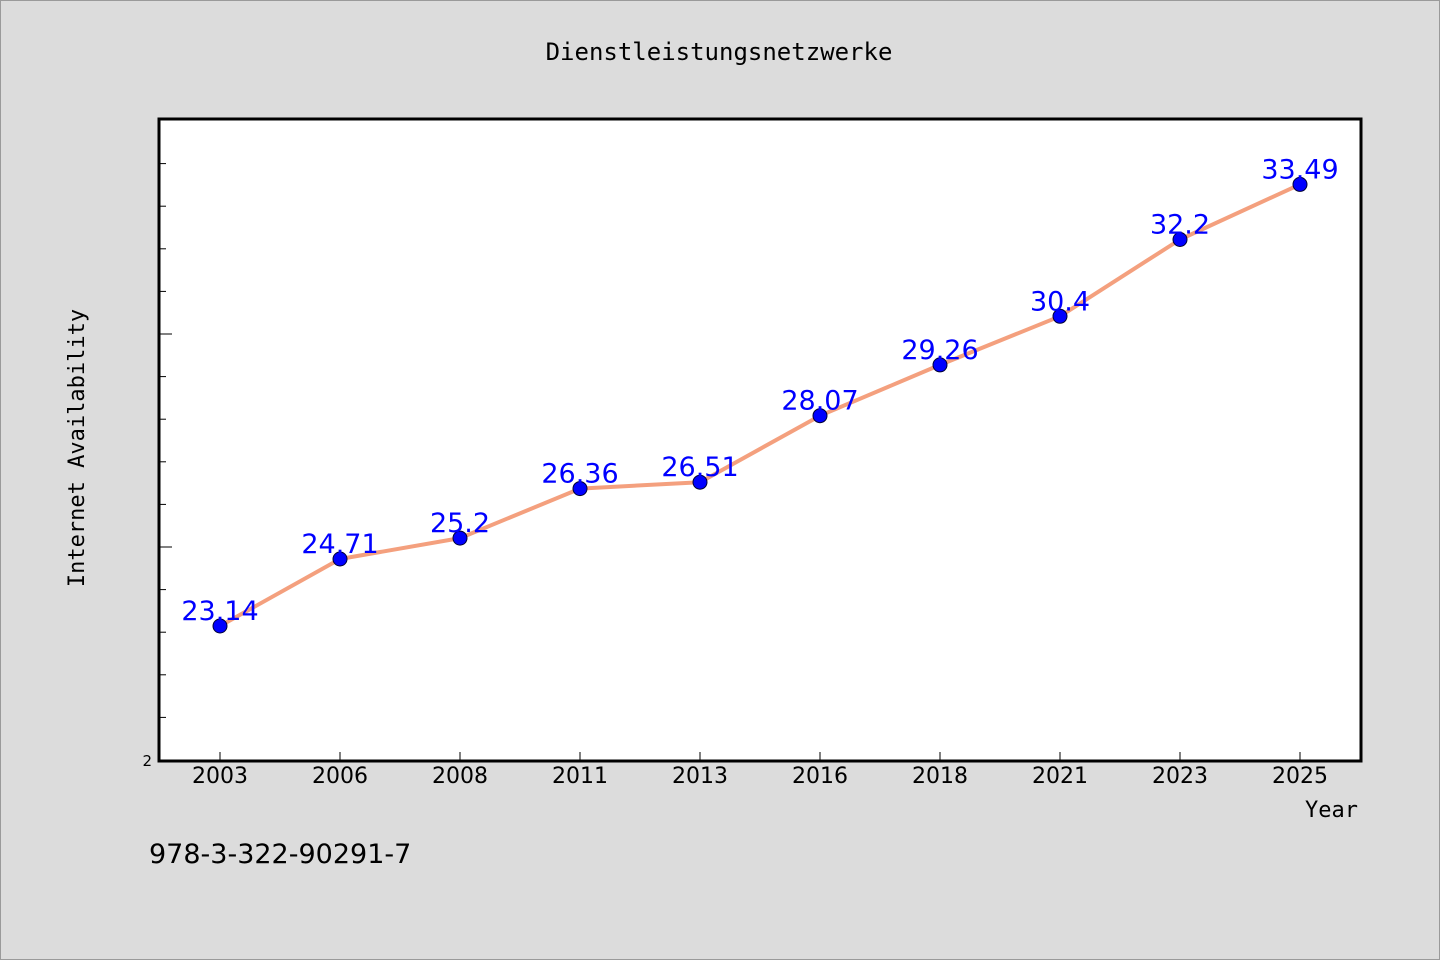 The image size is (1440, 960). What do you see at coordinates (1300, 776) in the screenshot?
I see `x-tick-label: 2025` at bounding box center [1300, 776].